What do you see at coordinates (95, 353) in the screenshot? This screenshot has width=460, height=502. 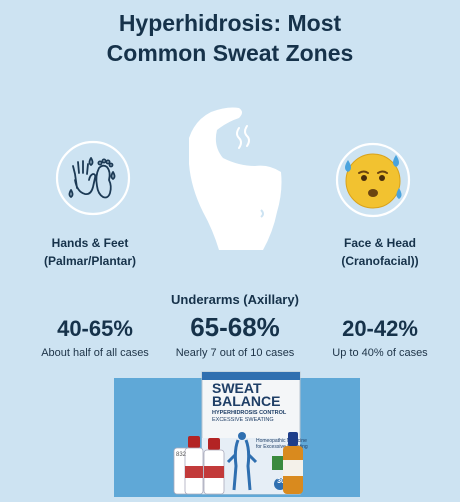 I see `stat-caption-hands-feet: About half of all cases` at bounding box center [95, 353].